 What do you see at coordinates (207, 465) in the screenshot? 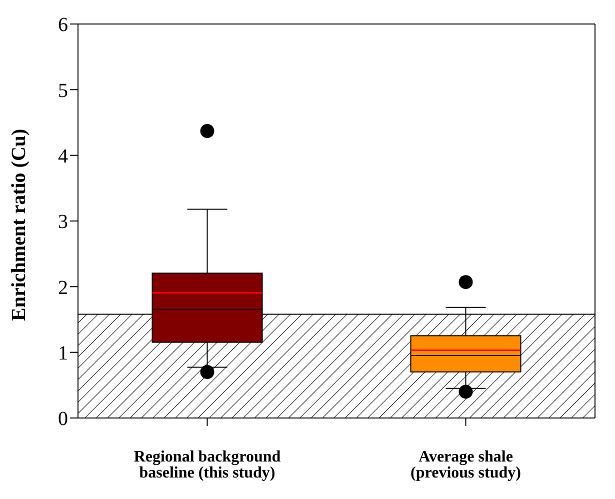
I see `x-tick-label: Regional background baseline (this study)` at bounding box center [207, 465].